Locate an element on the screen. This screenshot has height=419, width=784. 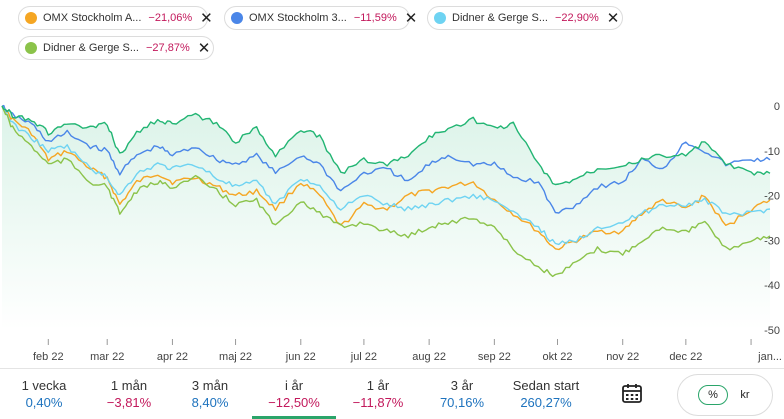
x-tick-label: maj 22 is located at coordinates (235, 357).